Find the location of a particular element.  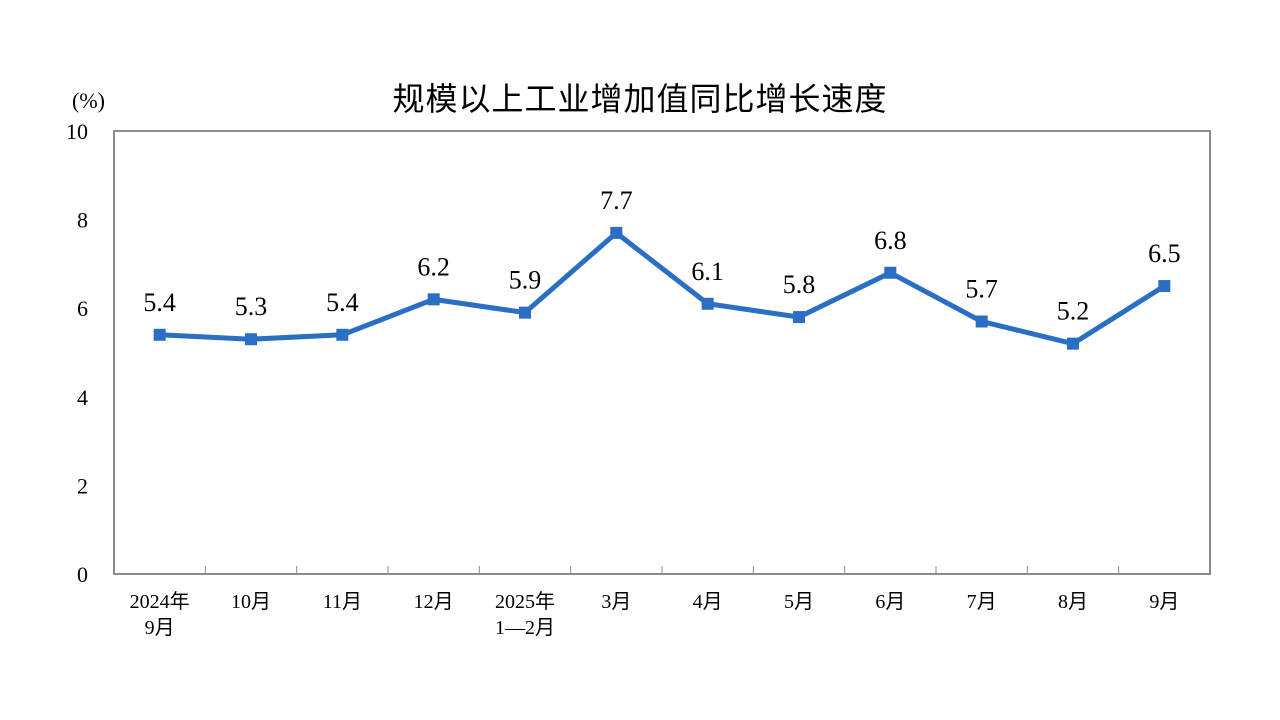

x-tick-label: 9月 is located at coordinates (1164, 602).